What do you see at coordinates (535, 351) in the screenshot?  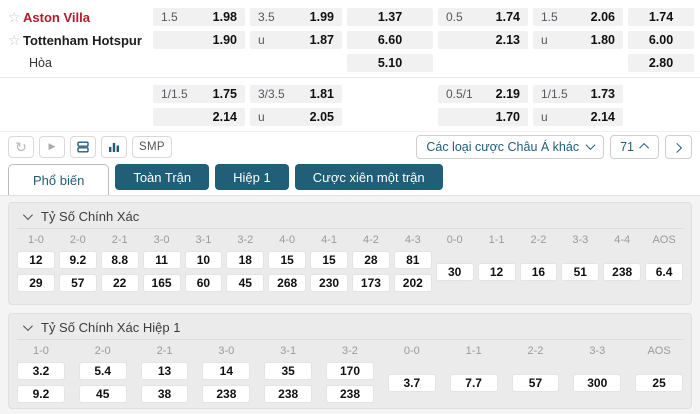 I see `score-column-label: 2-2` at bounding box center [535, 351].